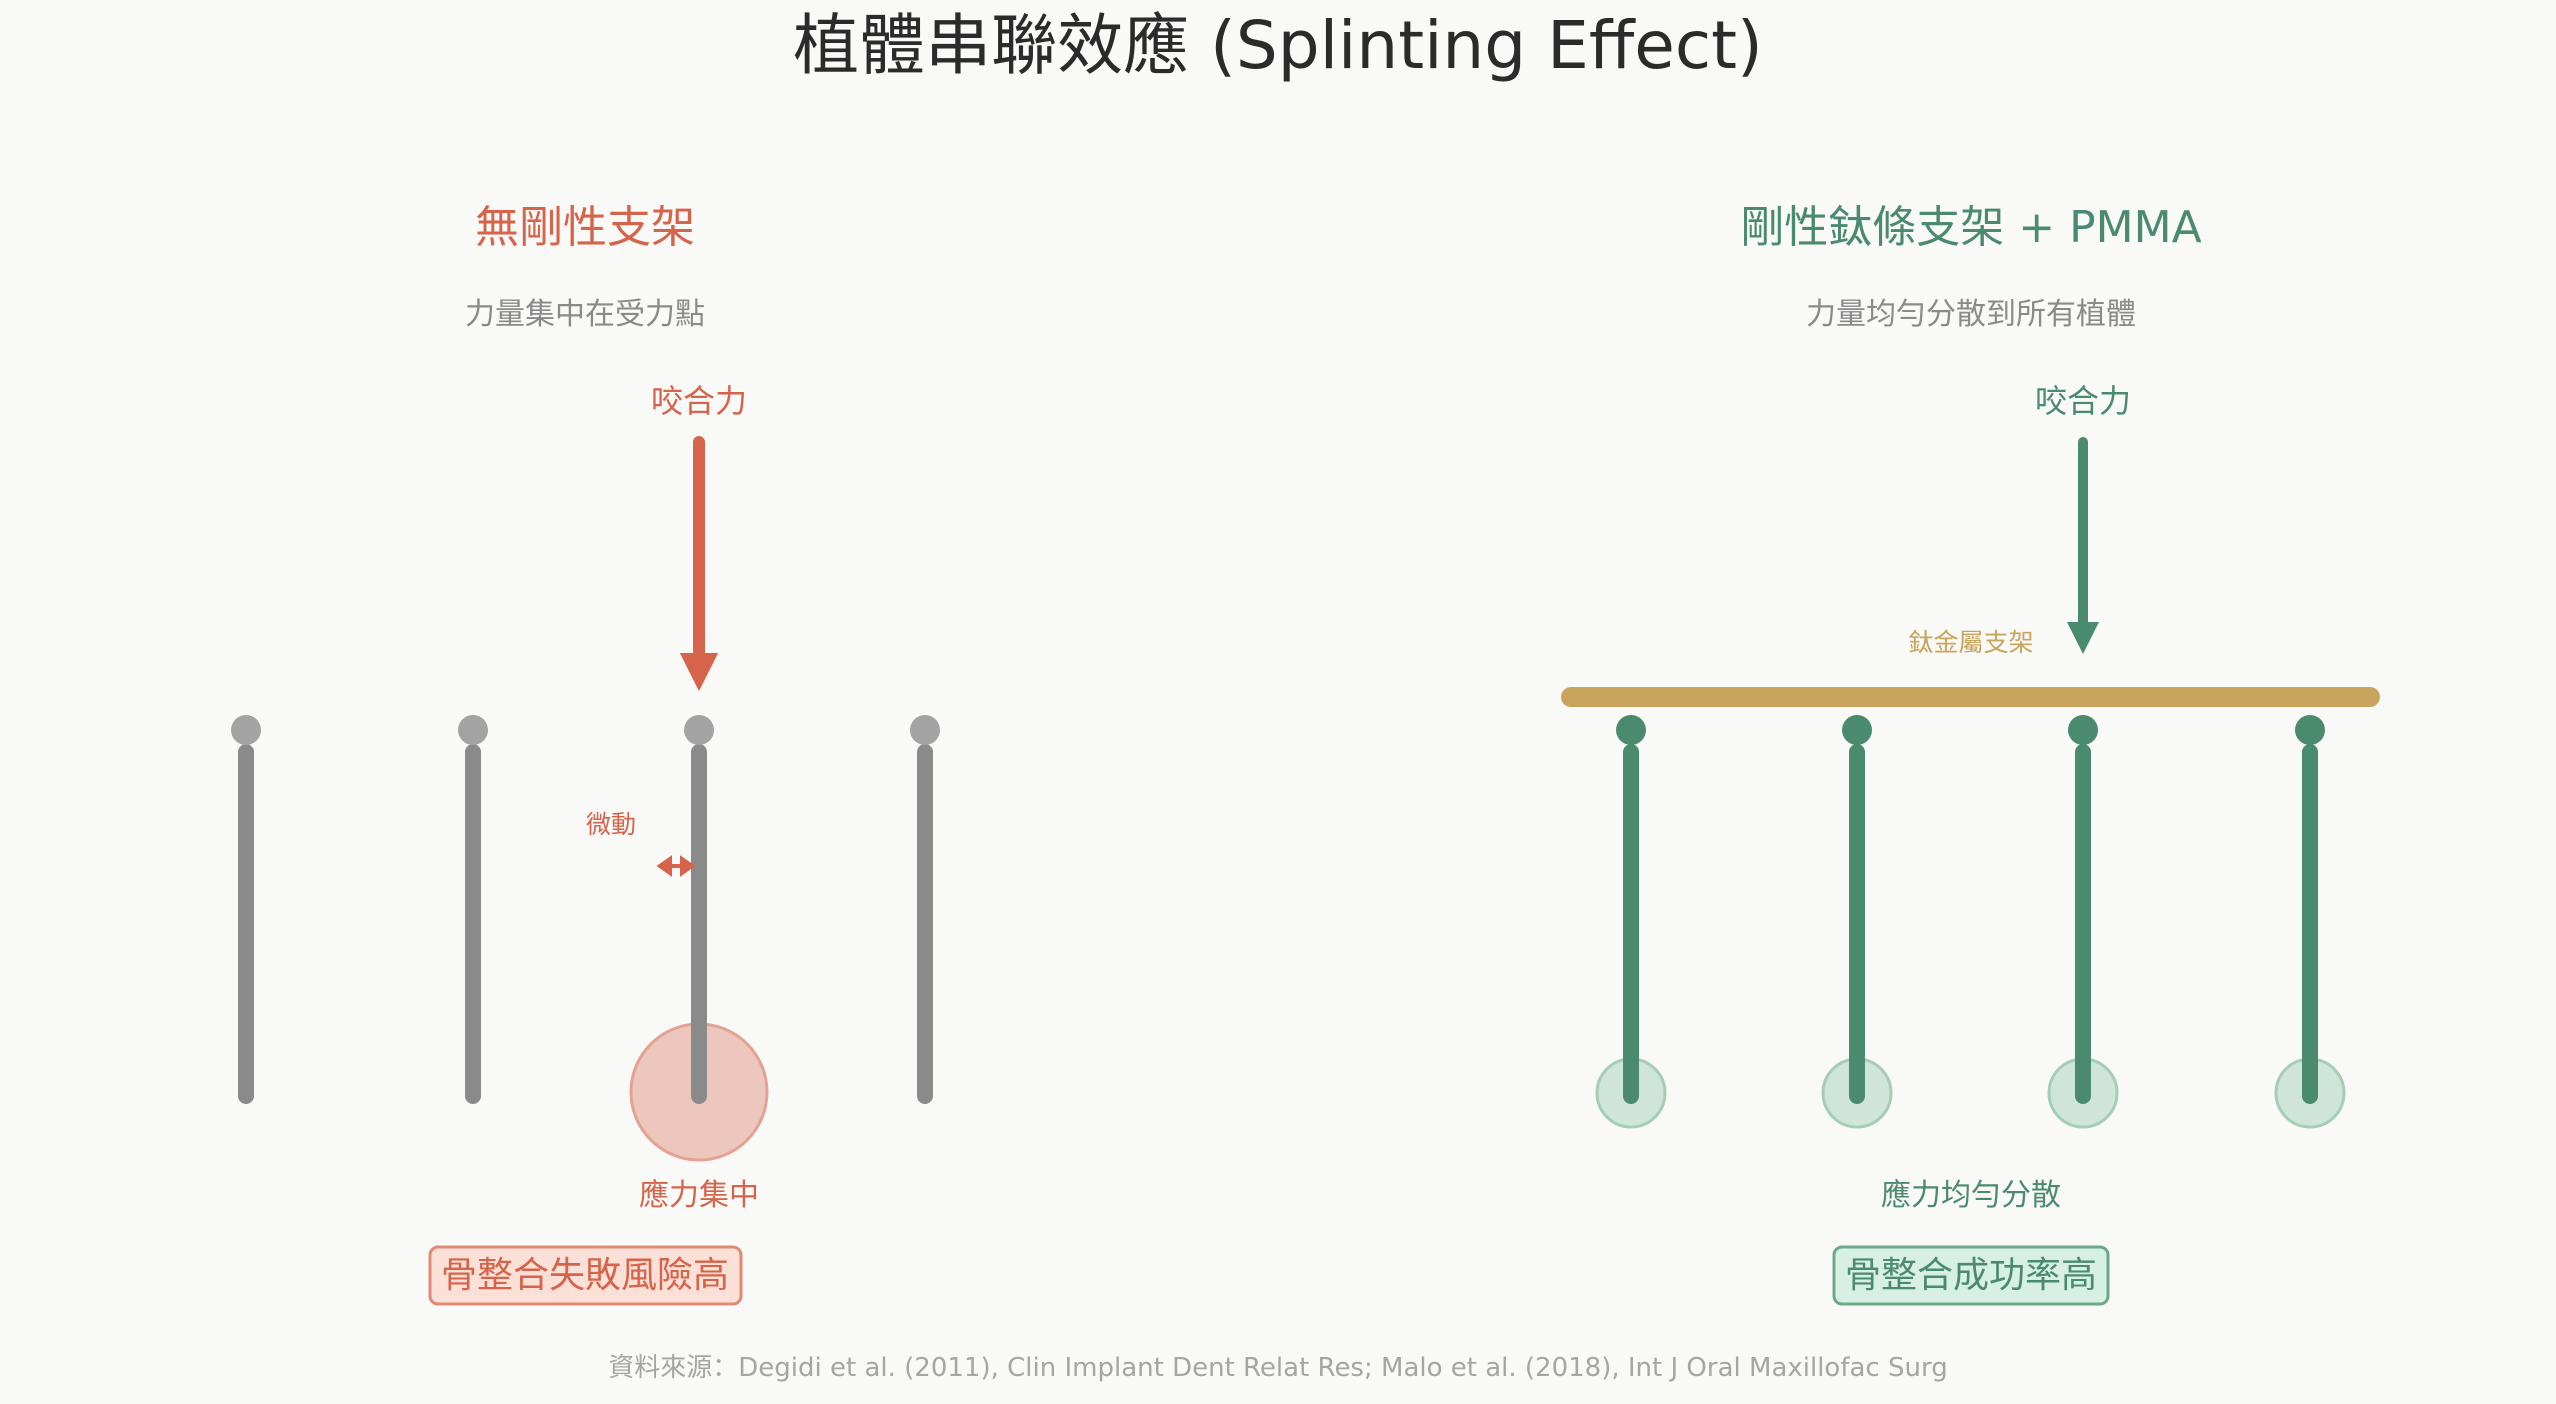 Image resolution: width=2556 pixels, height=1404 pixels. What do you see at coordinates (1970, 227) in the screenshot?
I see `right-panel-title: 剛性鈦條支架 + PMMA` at bounding box center [1970, 227].